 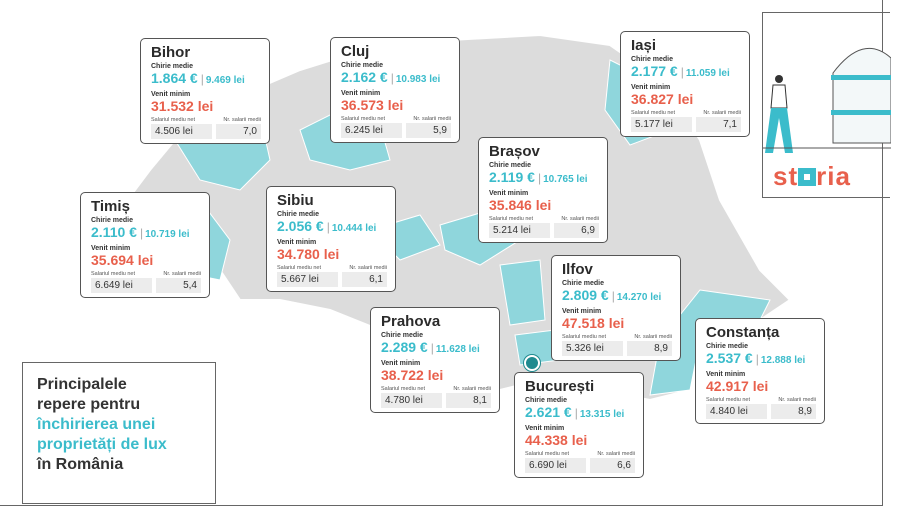 I want to click on rent-lei: 10.719 lei, so click(x=167, y=234).